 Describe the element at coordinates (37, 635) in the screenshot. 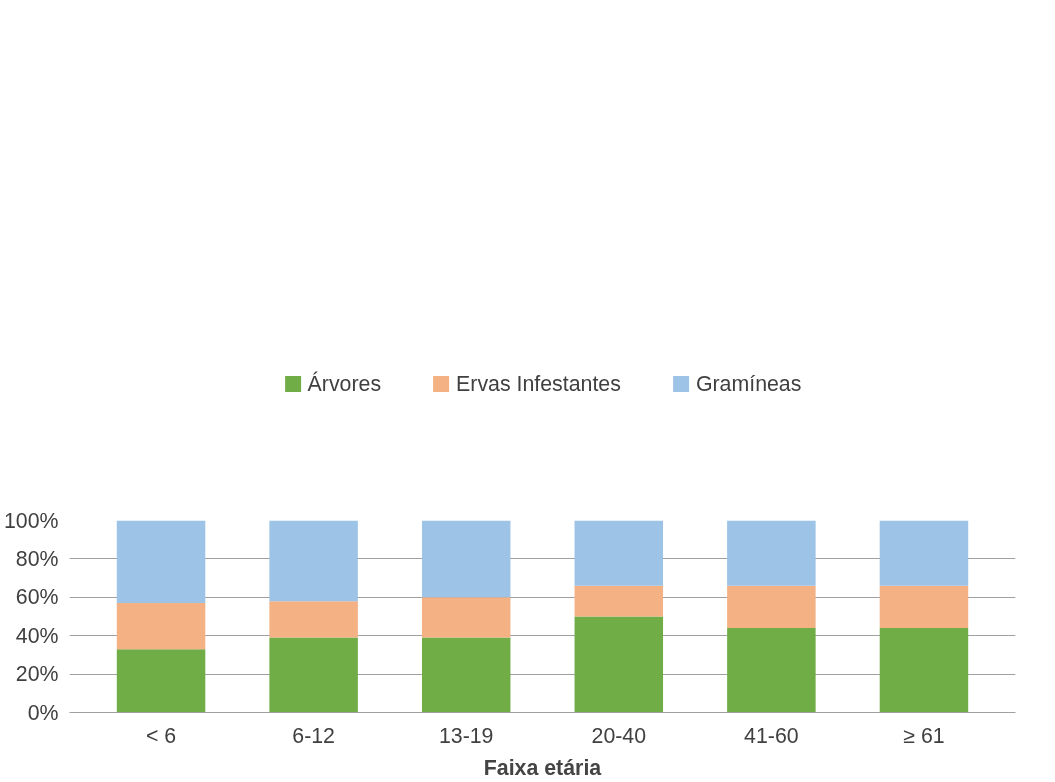

I see `y-tick-label: 40%` at that location.